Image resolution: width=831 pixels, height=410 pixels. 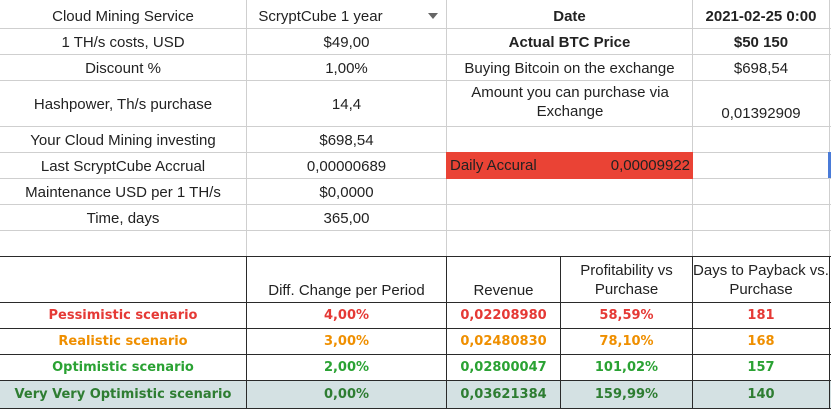 I want to click on value-th-cost: $49,00, so click(x=346, y=42).